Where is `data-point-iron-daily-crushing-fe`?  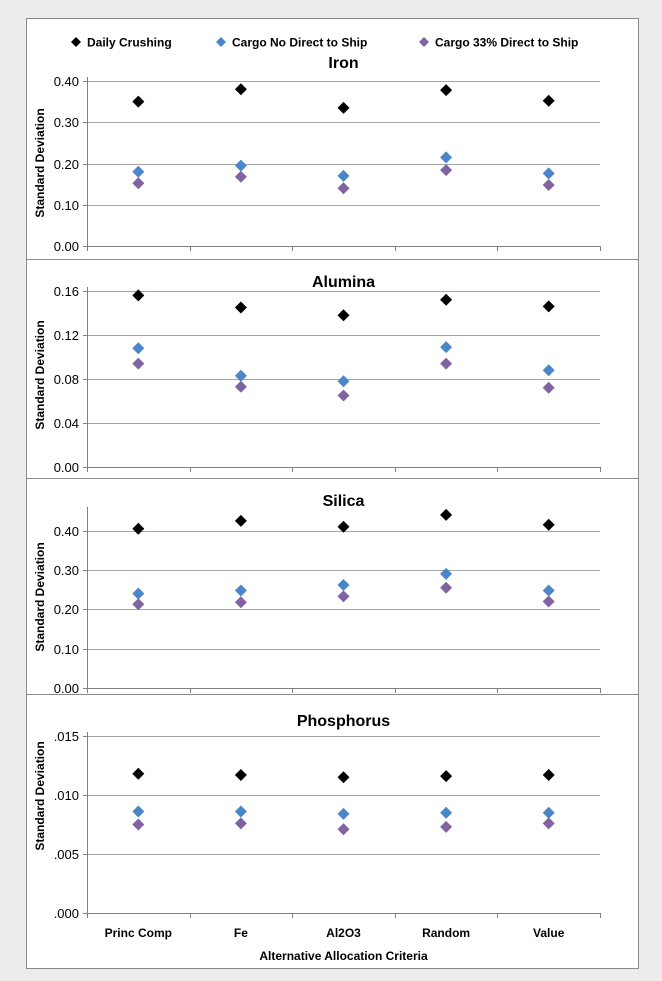
data-point-iron-daily-crushing-fe is located at coordinates (240, 89).